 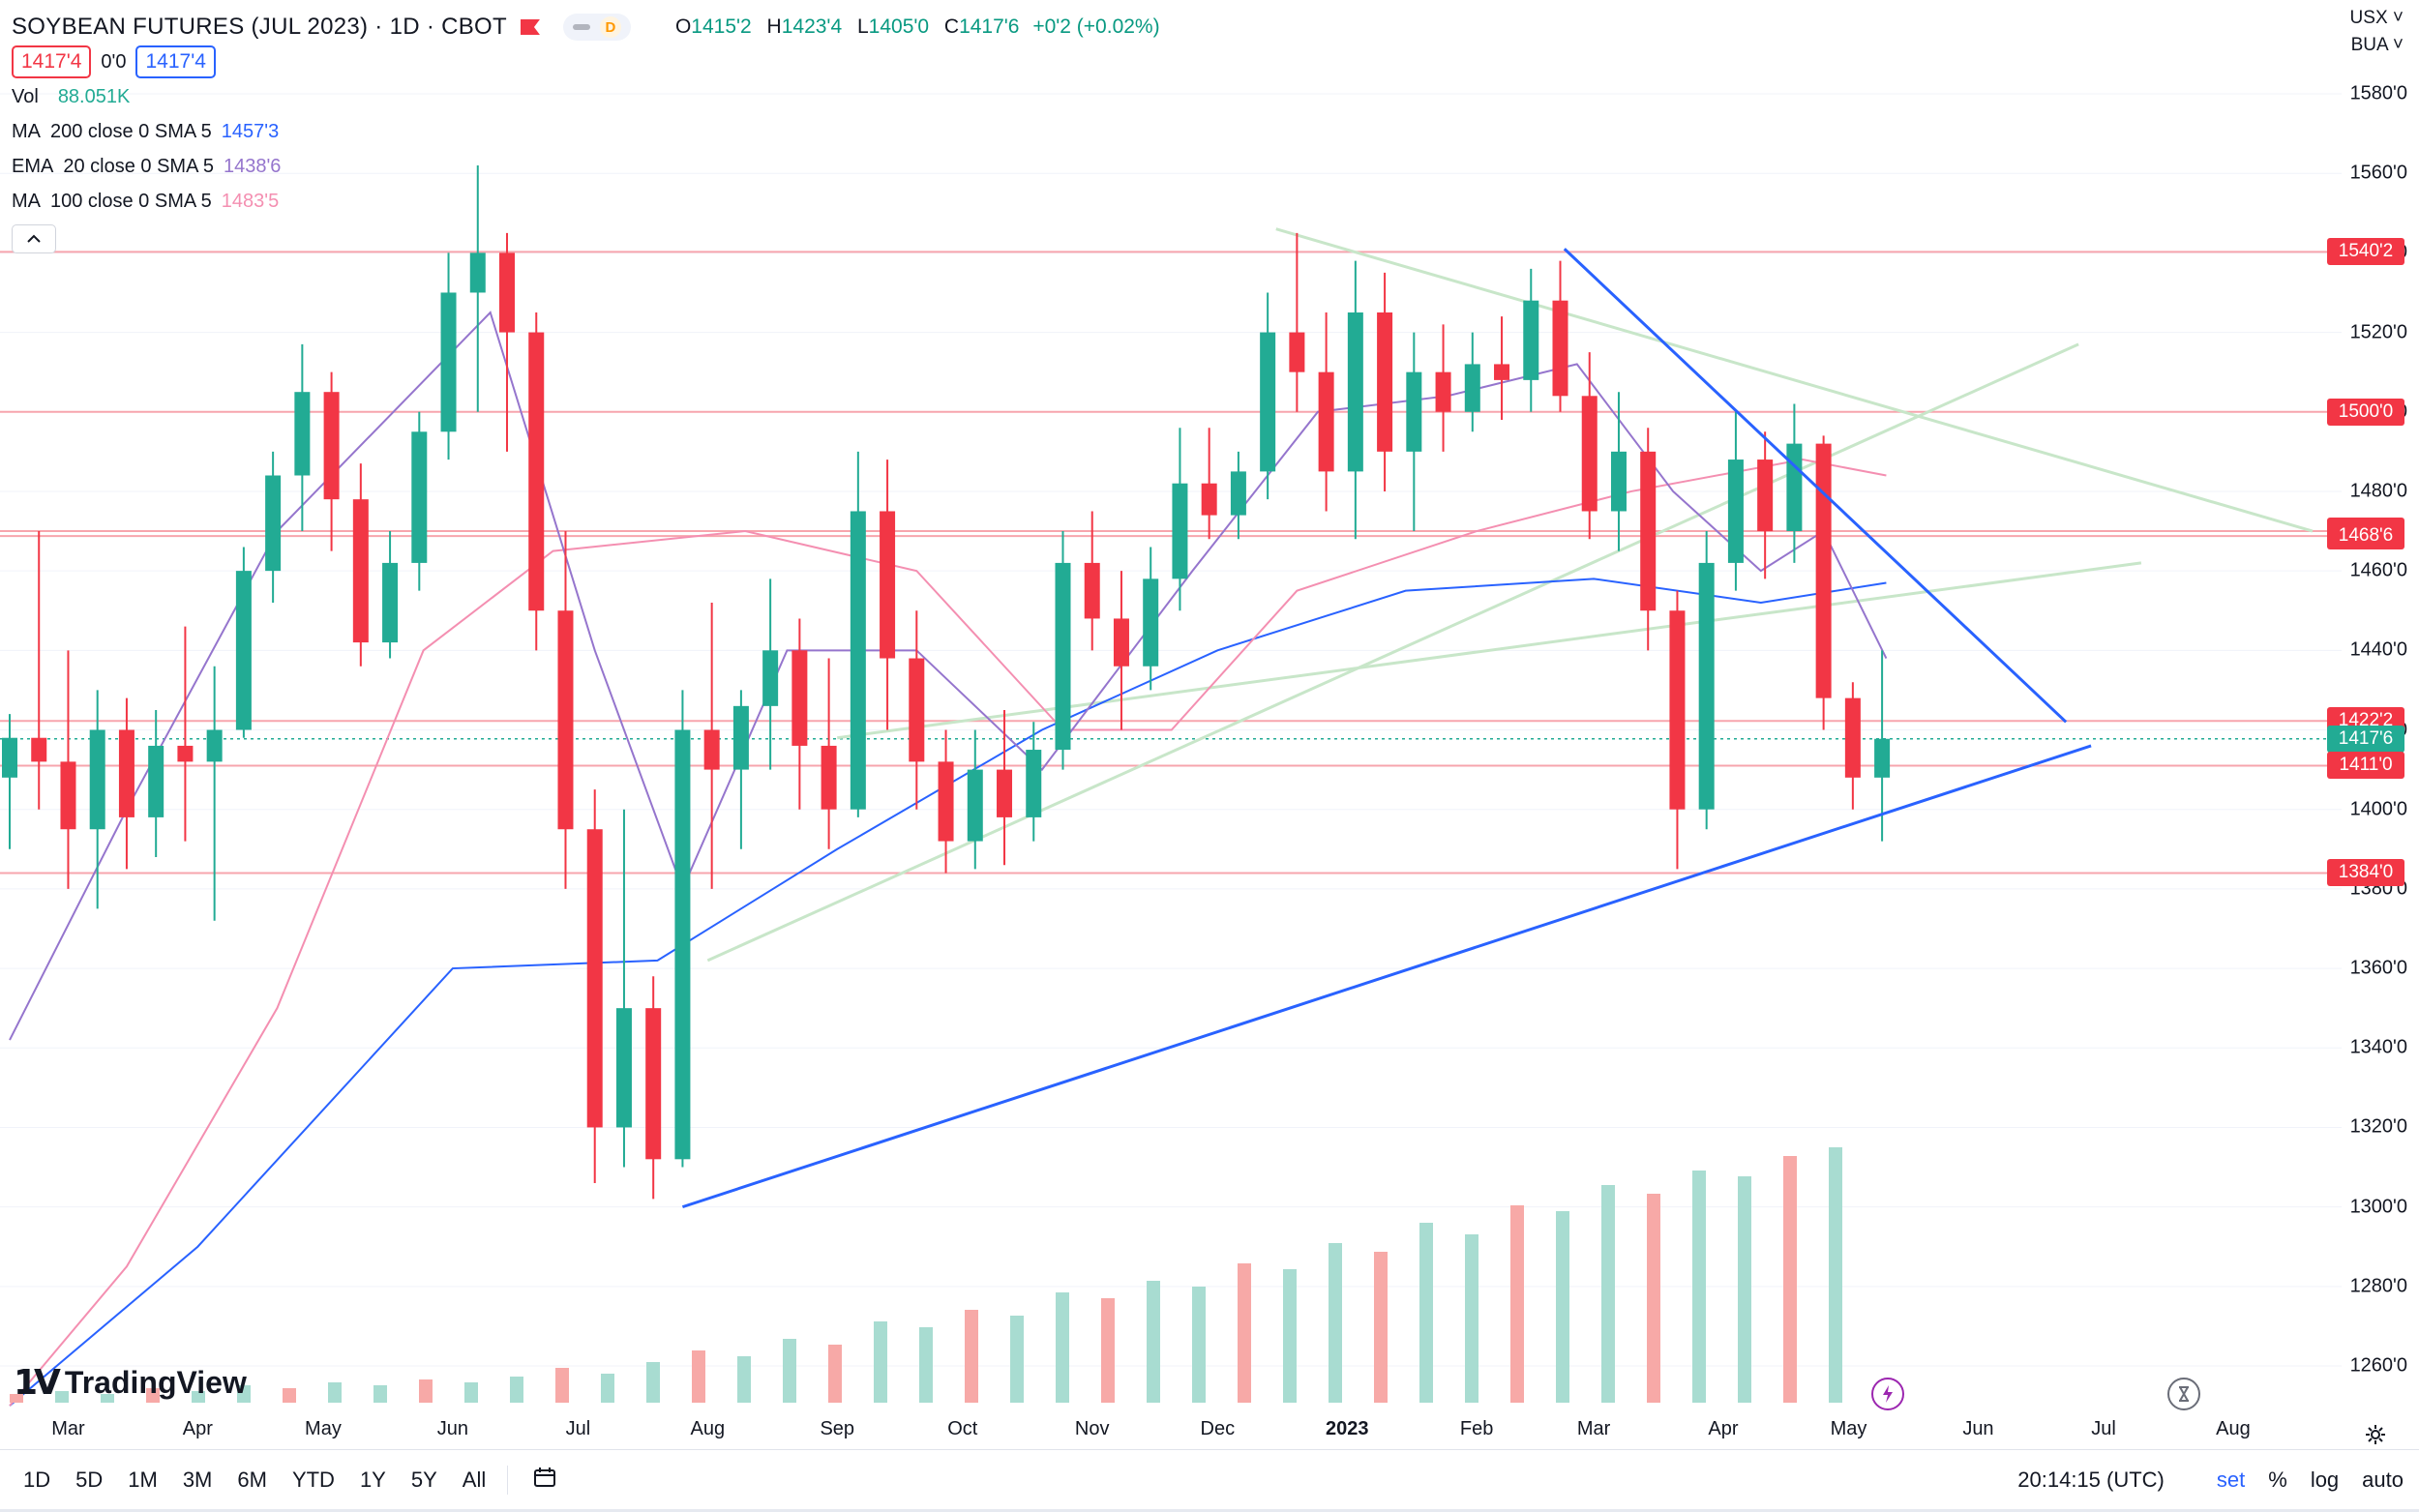 What do you see at coordinates (2378, 650) in the screenshot?
I see `price-scale-label: 1440'0` at bounding box center [2378, 650].